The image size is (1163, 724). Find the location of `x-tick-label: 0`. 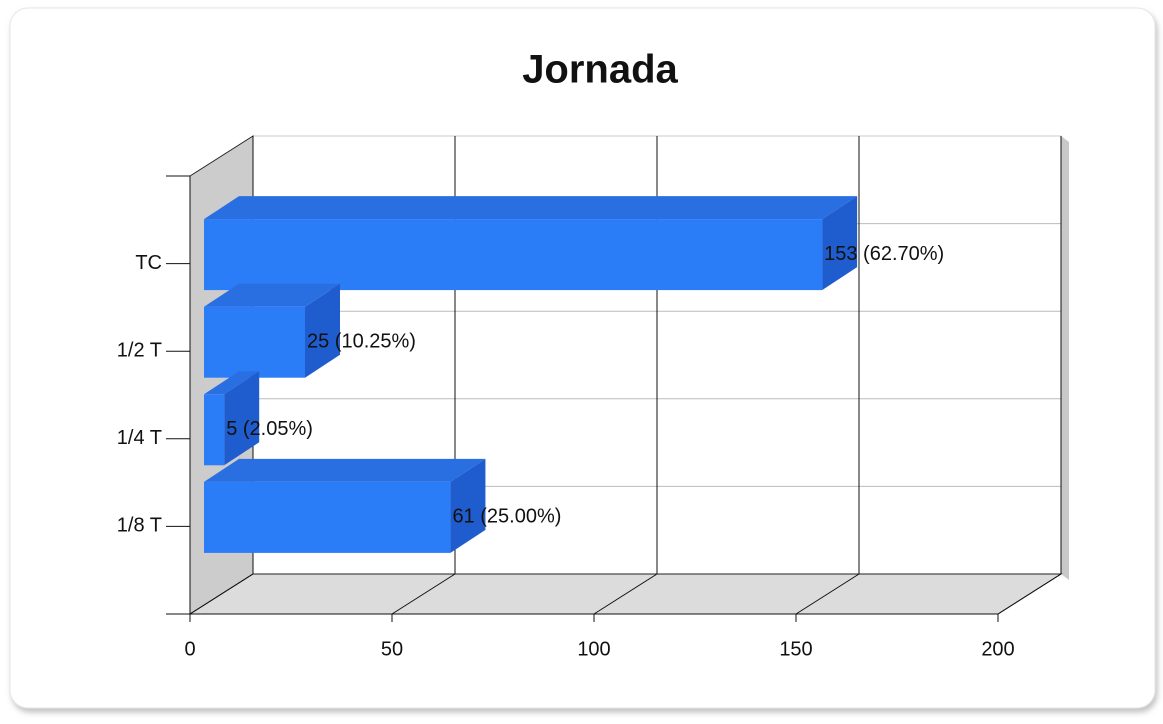

x-tick-label: 0 is located at coordinates (189, 649).